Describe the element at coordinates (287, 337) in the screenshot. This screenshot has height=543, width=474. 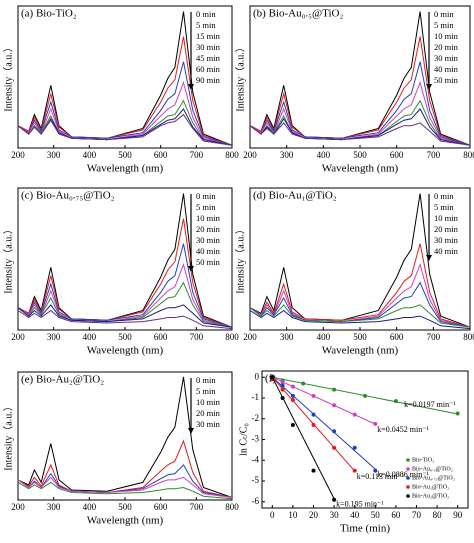
I see `x-tick-label: 300` at that location.